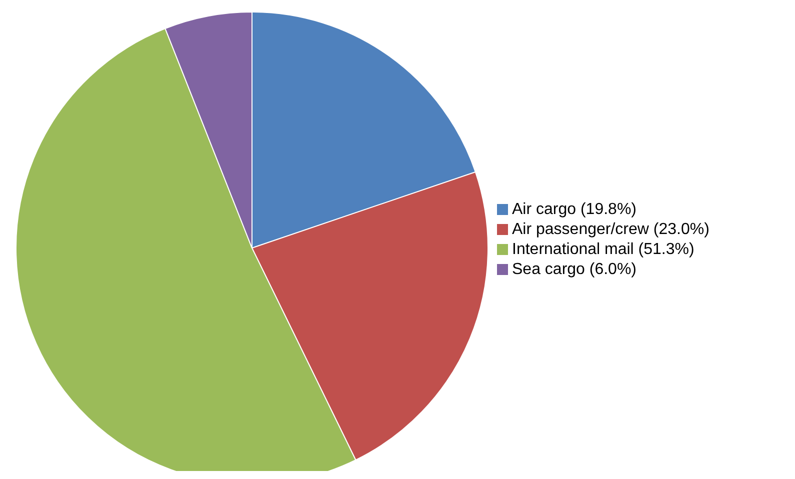  What do you see at coordinates (611, 229) in the screenshot?
I see `legend-label: Air passenger/crew (23.0%)` at bounding box center [611, 229].